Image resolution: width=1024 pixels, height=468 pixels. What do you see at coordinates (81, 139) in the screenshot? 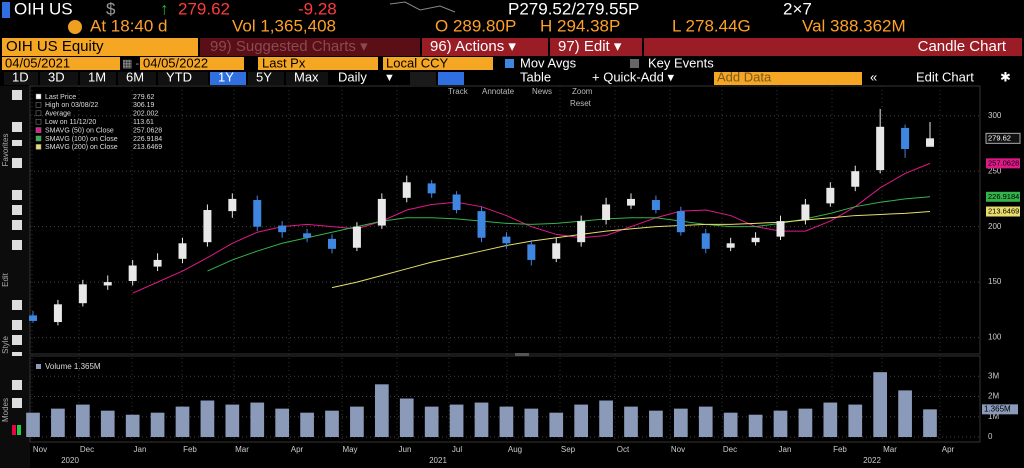
I see `legend-label: SMAVG (100) on Close` at bounding box center [81, 139].